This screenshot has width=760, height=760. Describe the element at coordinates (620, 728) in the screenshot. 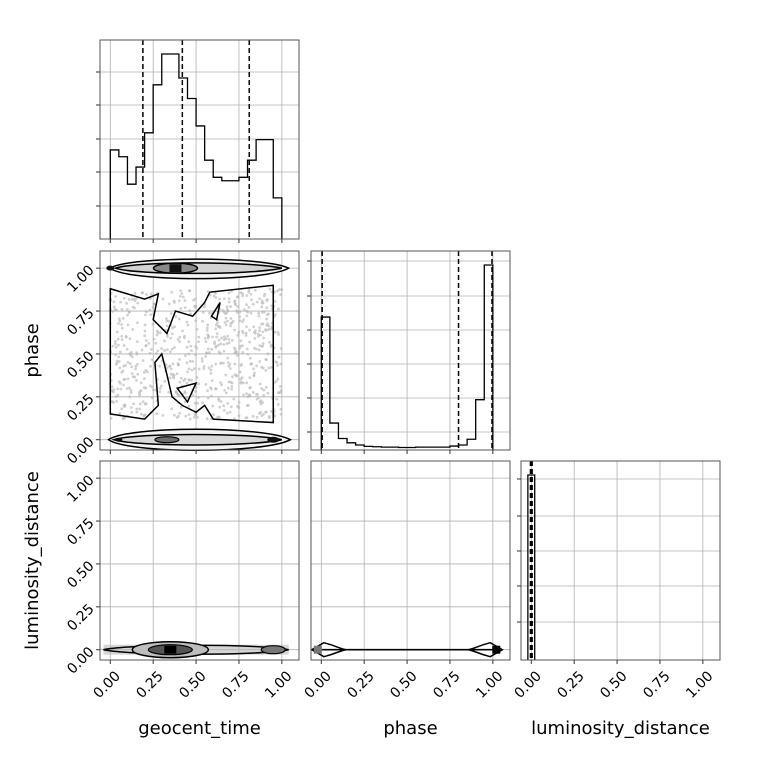

I see `x-axis-label: luminosity_distance` at that location.